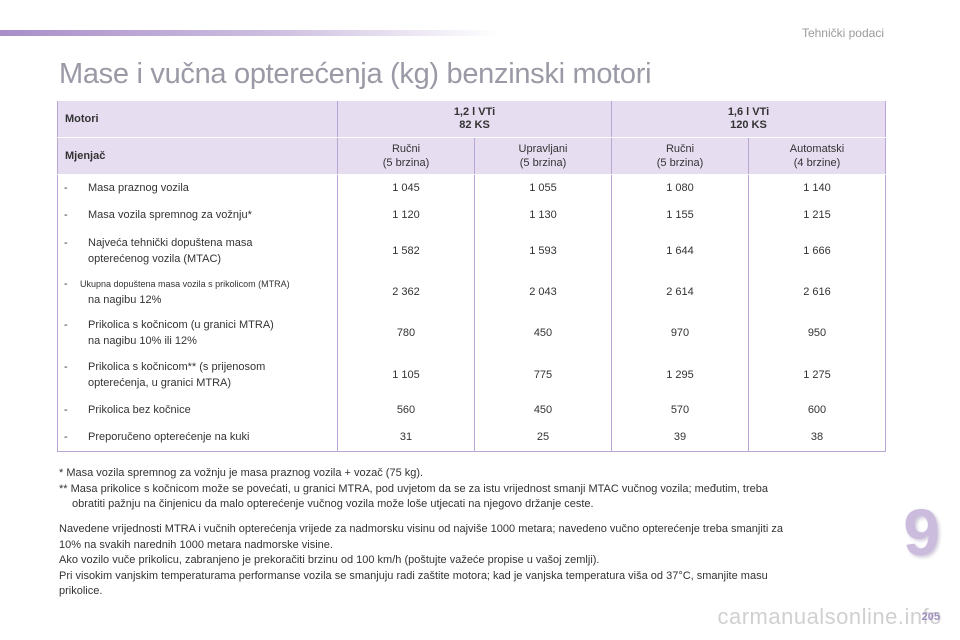 This screenshot has height=640, width=960. What do you see at coordinates (474, 111) in the screenshot?
I see `engine-name: 1,2 l VTi` at bounding box center [474, 111].